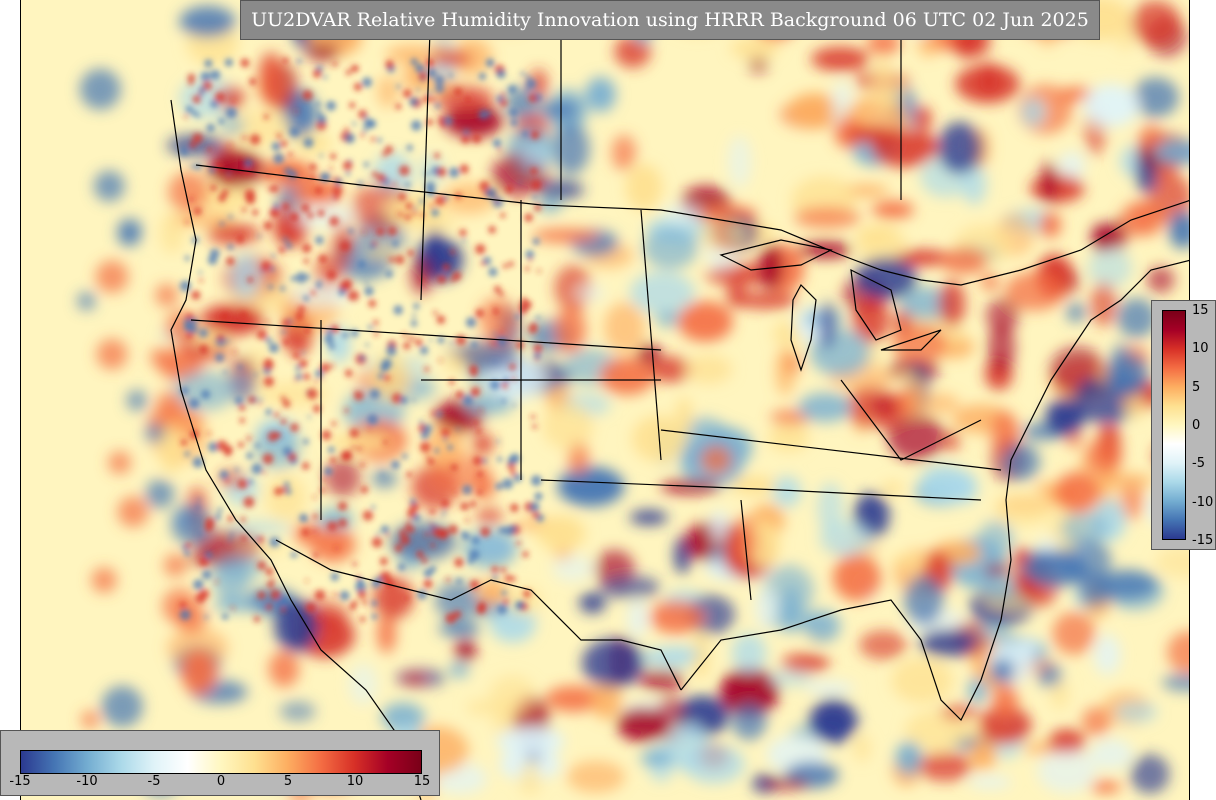 The width and height of the screenshot is (1216, 800). Describe the element at coordinates (1097, 410) in the screenshot. I see `east-coast` at that location.